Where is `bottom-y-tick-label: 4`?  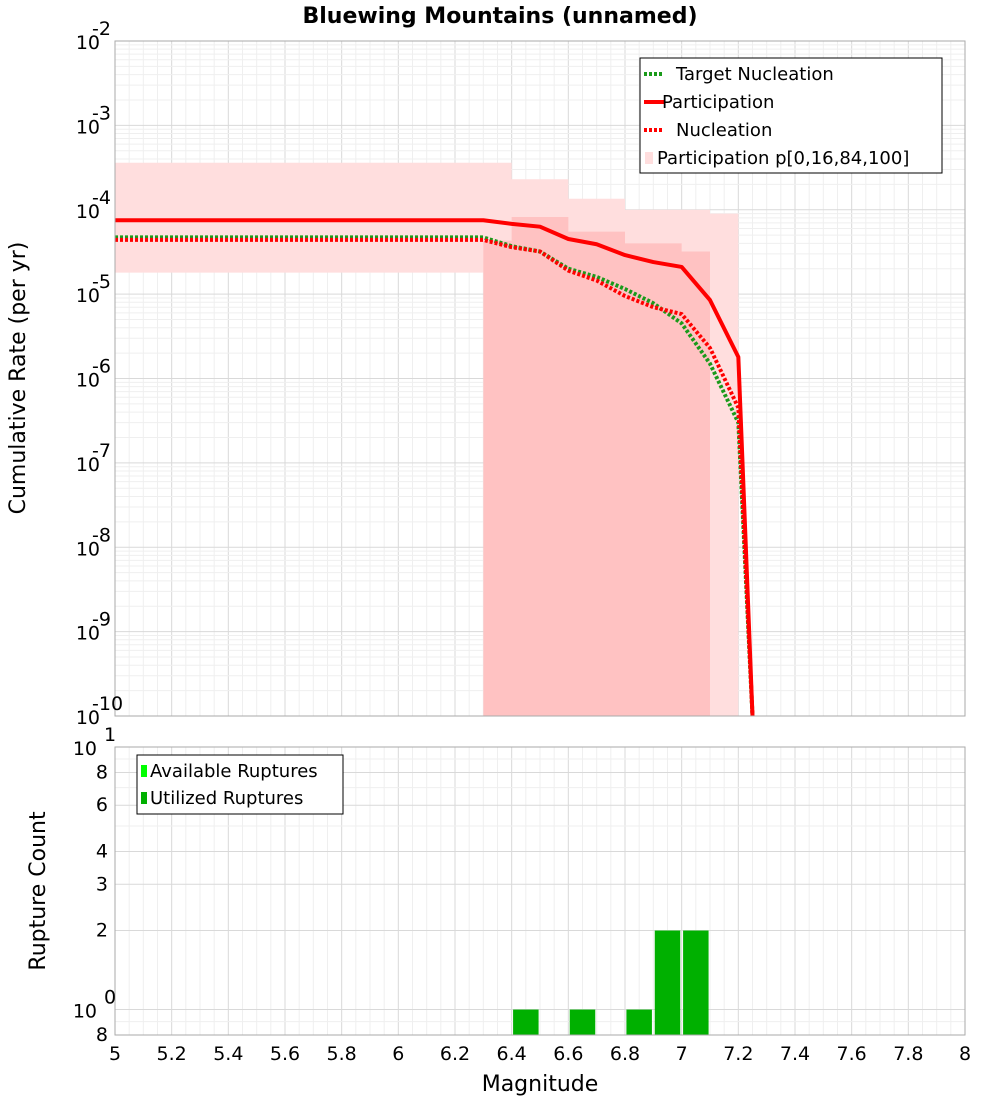 bottom-y-tick-label: 4 is located at coordinates (102, 851).